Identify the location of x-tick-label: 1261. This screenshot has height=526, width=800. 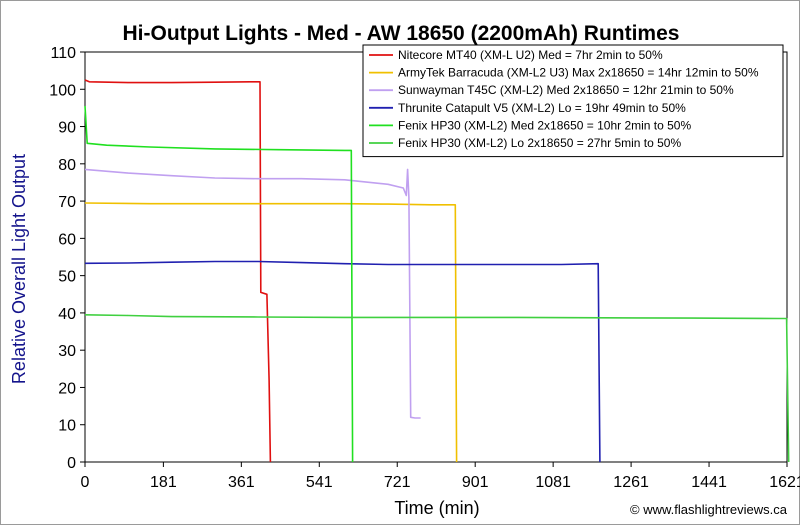
(631, 482).